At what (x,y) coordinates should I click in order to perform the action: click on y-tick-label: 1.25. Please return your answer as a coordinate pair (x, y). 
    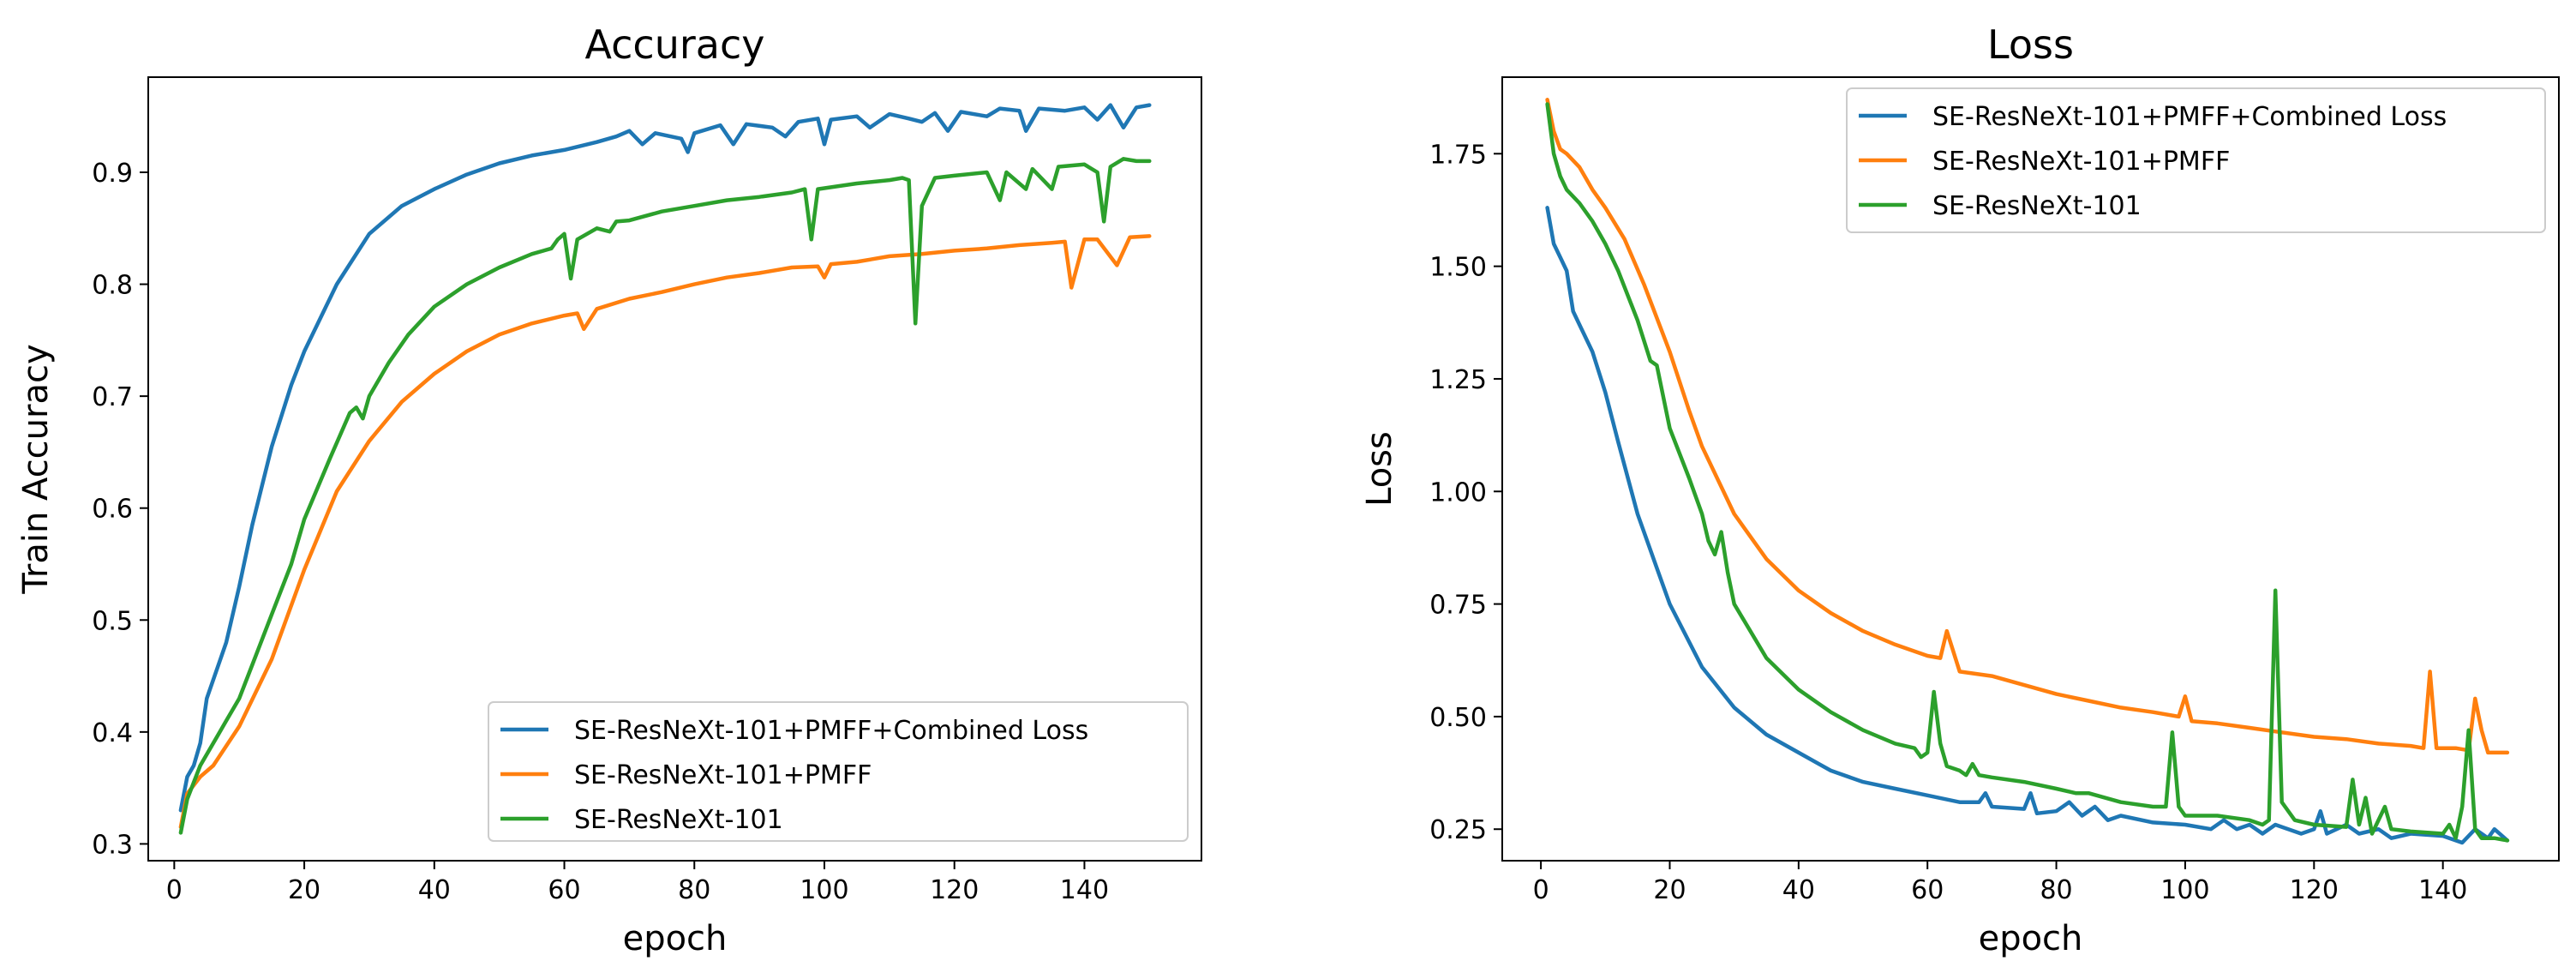
    Looking at the image, I should click on (1458, 380).